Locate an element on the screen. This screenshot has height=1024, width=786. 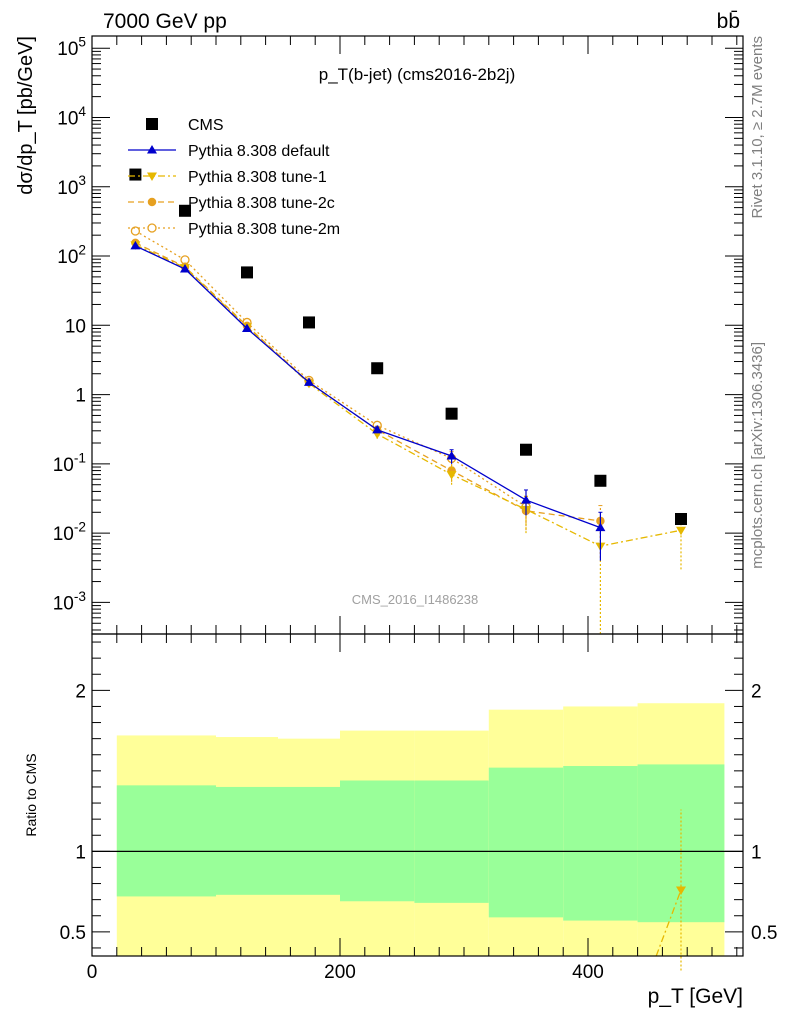
ratio-series is located at coordinates (670, 890).